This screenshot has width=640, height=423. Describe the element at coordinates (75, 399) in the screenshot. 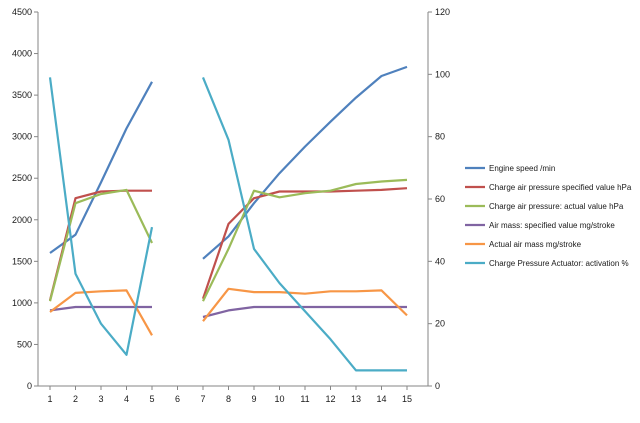

I see `x-tick-label: 2` at that location.